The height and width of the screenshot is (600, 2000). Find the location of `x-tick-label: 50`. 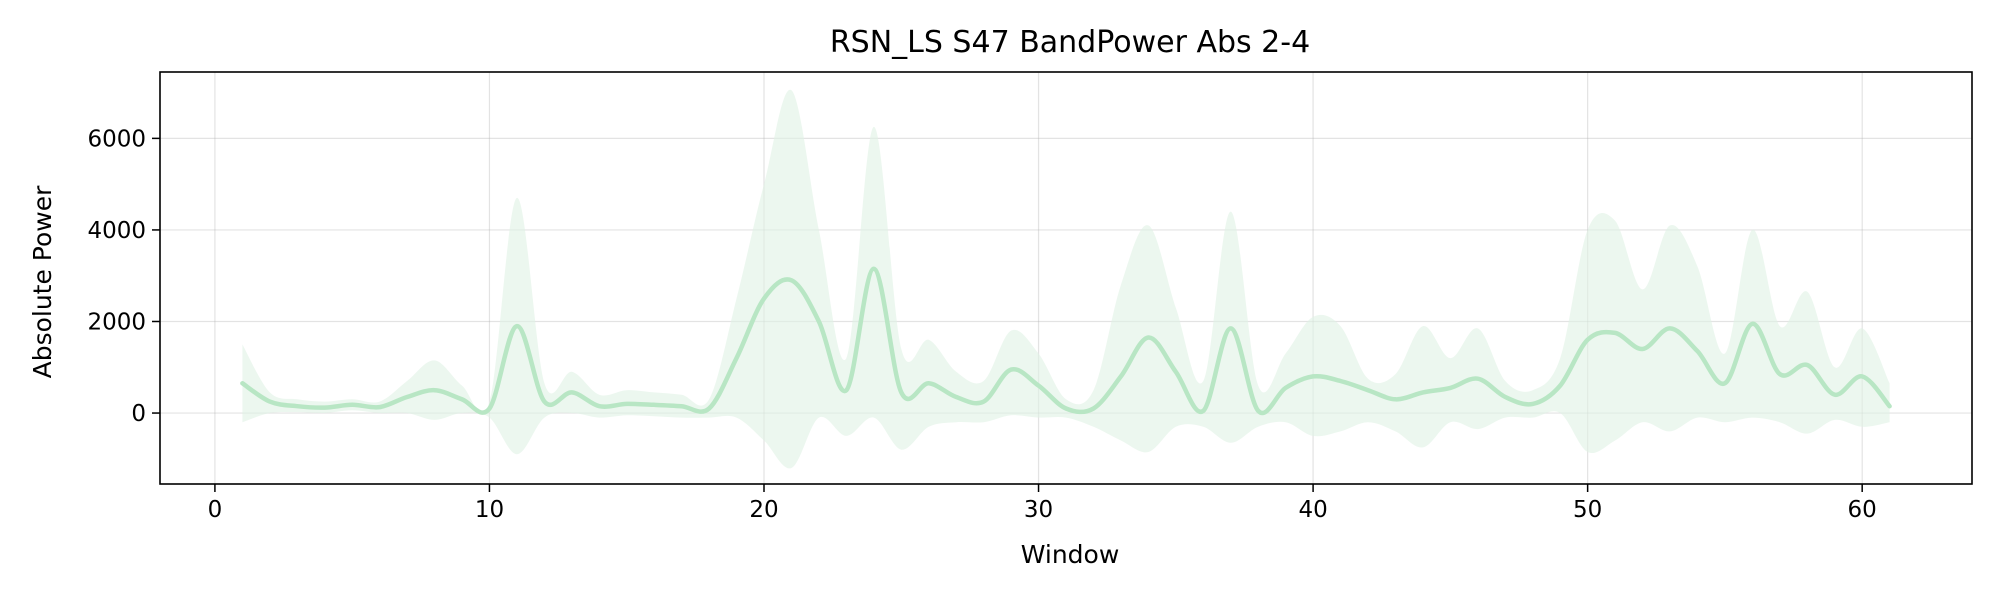

x-tick-label: 50 is located at coordinates (1587, 510).